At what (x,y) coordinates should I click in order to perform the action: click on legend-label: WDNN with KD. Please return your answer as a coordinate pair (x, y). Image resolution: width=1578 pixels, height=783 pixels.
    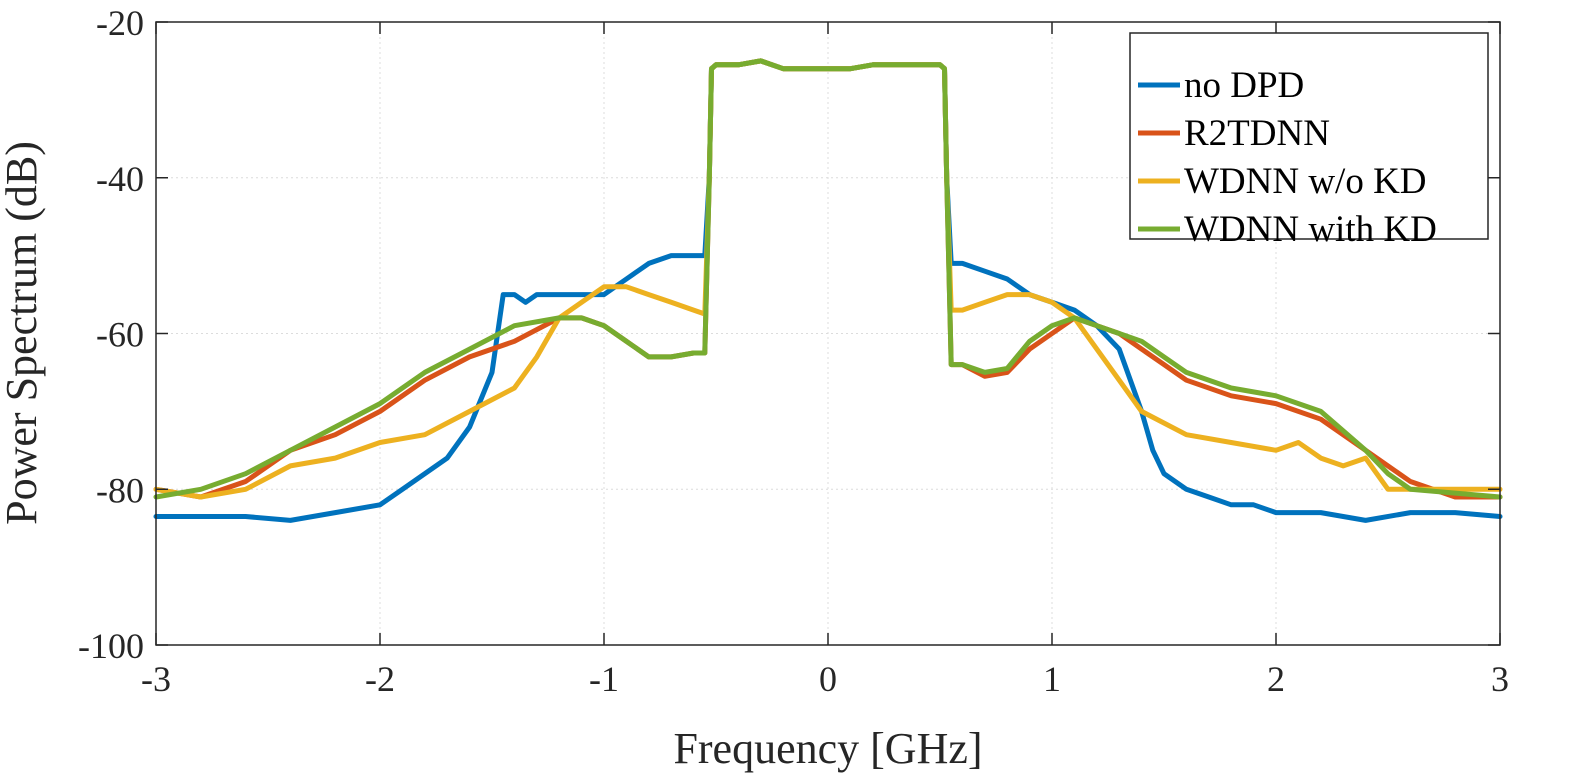
    Looking at the image, I should click on (1310, 229).